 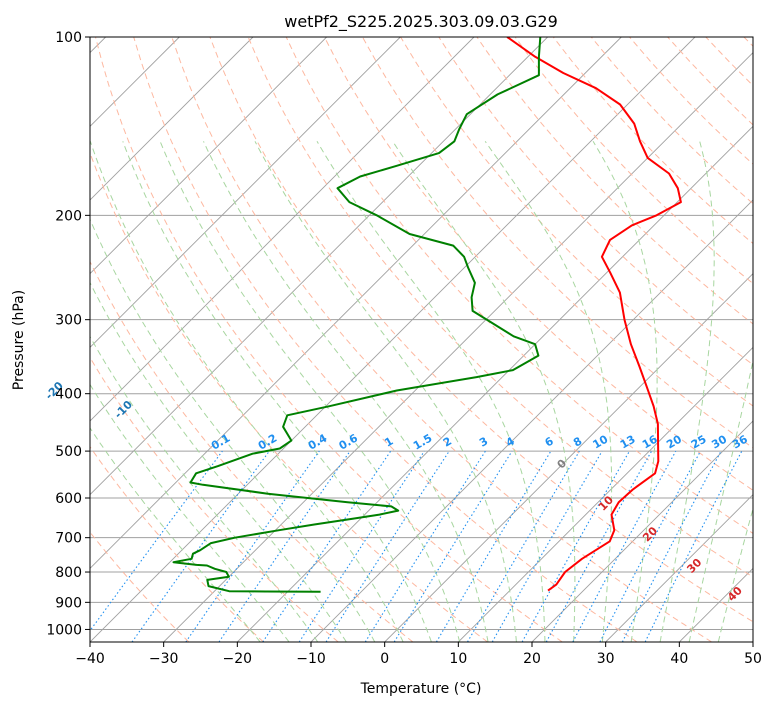 What do you see at coordinates (384, 659) in the screenshot?
I see `x-tick-label: 0` at bounding box center [384, 659].